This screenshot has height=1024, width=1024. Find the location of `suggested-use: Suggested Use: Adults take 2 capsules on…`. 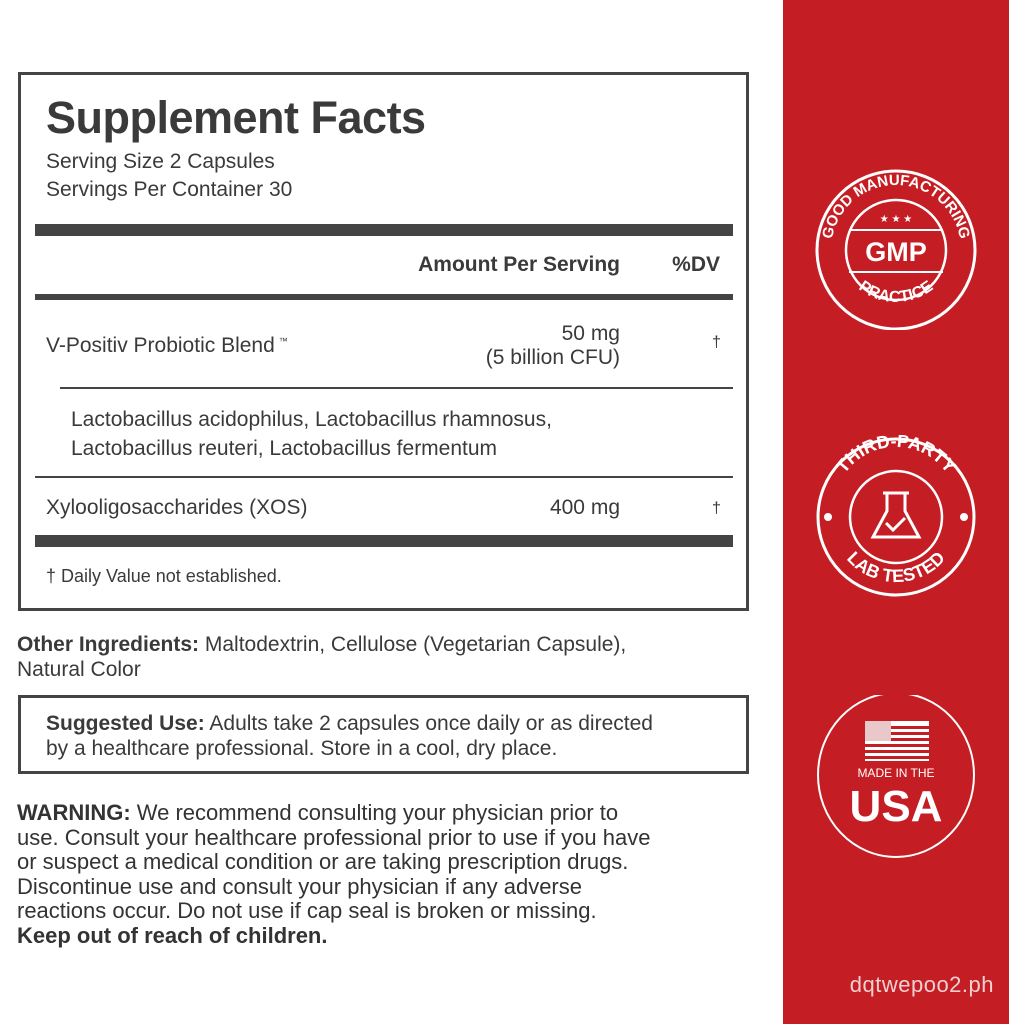

suggested-use: Suggested Use: Adults take 2 capsules on… is located at coordinates (349, 736).